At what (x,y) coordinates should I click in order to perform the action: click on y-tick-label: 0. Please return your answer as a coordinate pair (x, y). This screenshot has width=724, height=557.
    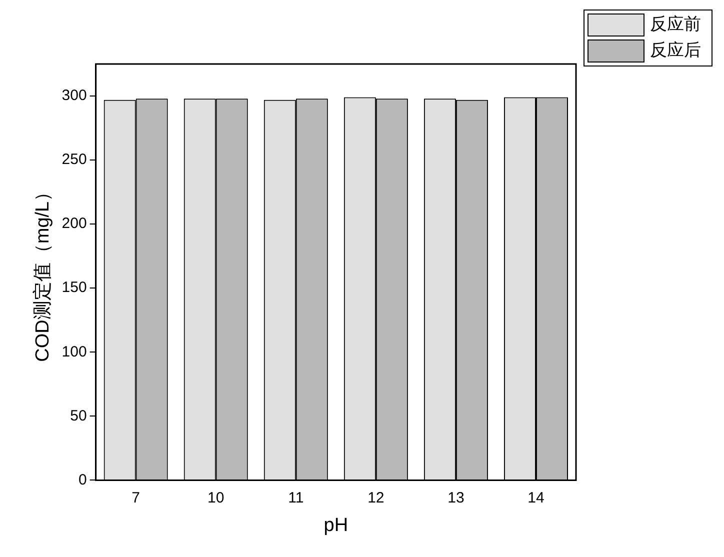
    Looking at the image, I should click on (82, 479).